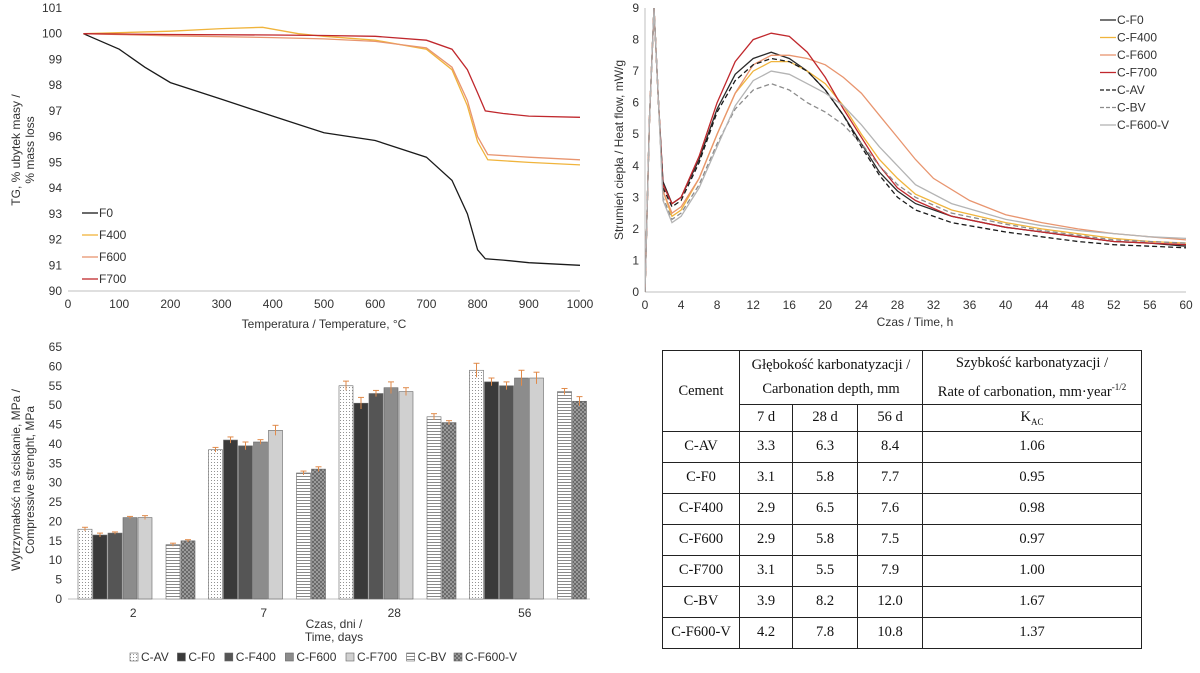 The image size is (1200, 673). What do you see at coordinates (1186, 305) in the screenshot?
I see `x-tick-label: 60` at bounding box center [1186, 305].